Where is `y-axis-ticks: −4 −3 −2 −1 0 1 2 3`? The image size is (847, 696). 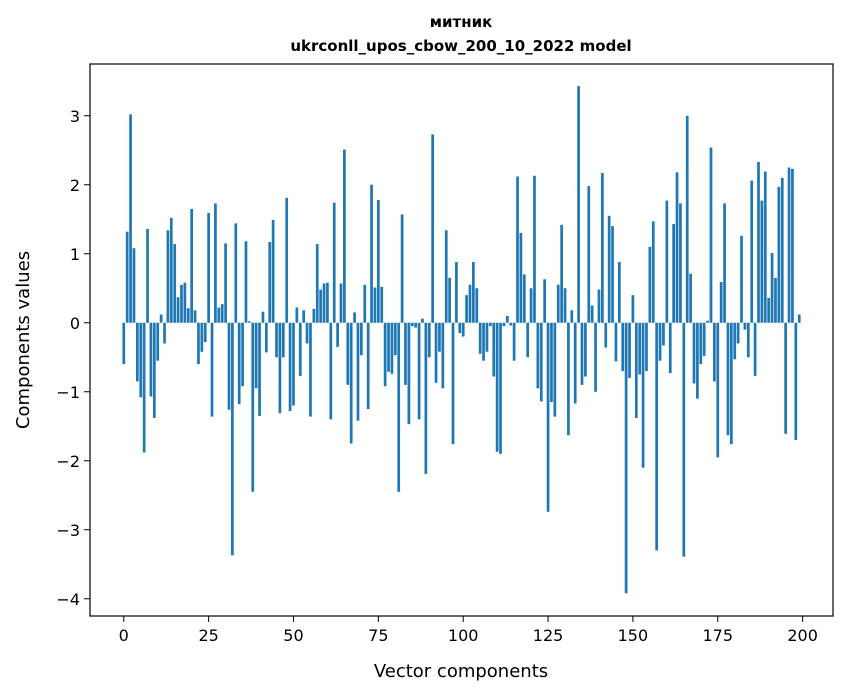
y-axis-ticks: −4 −3 −2 −1 0 1 2 3 is located at coordinates (73, 358).